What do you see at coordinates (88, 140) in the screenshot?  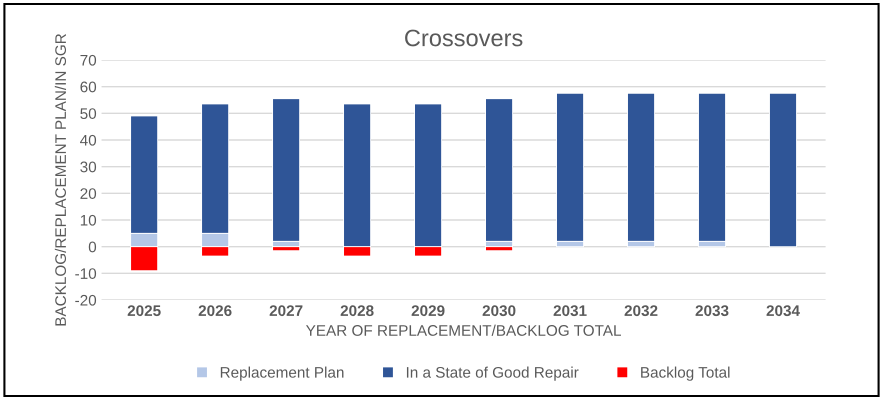 I see `y-tick-label: 40` at bounding box center [88, 140].